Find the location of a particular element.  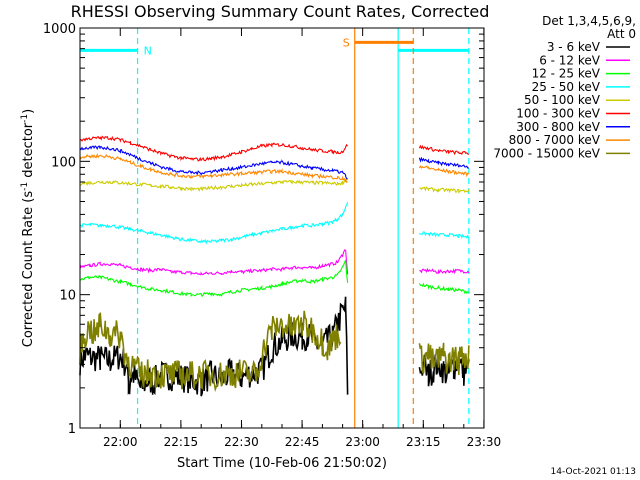

y-tick-label-0: 1 is located at coordinates (72, 429).